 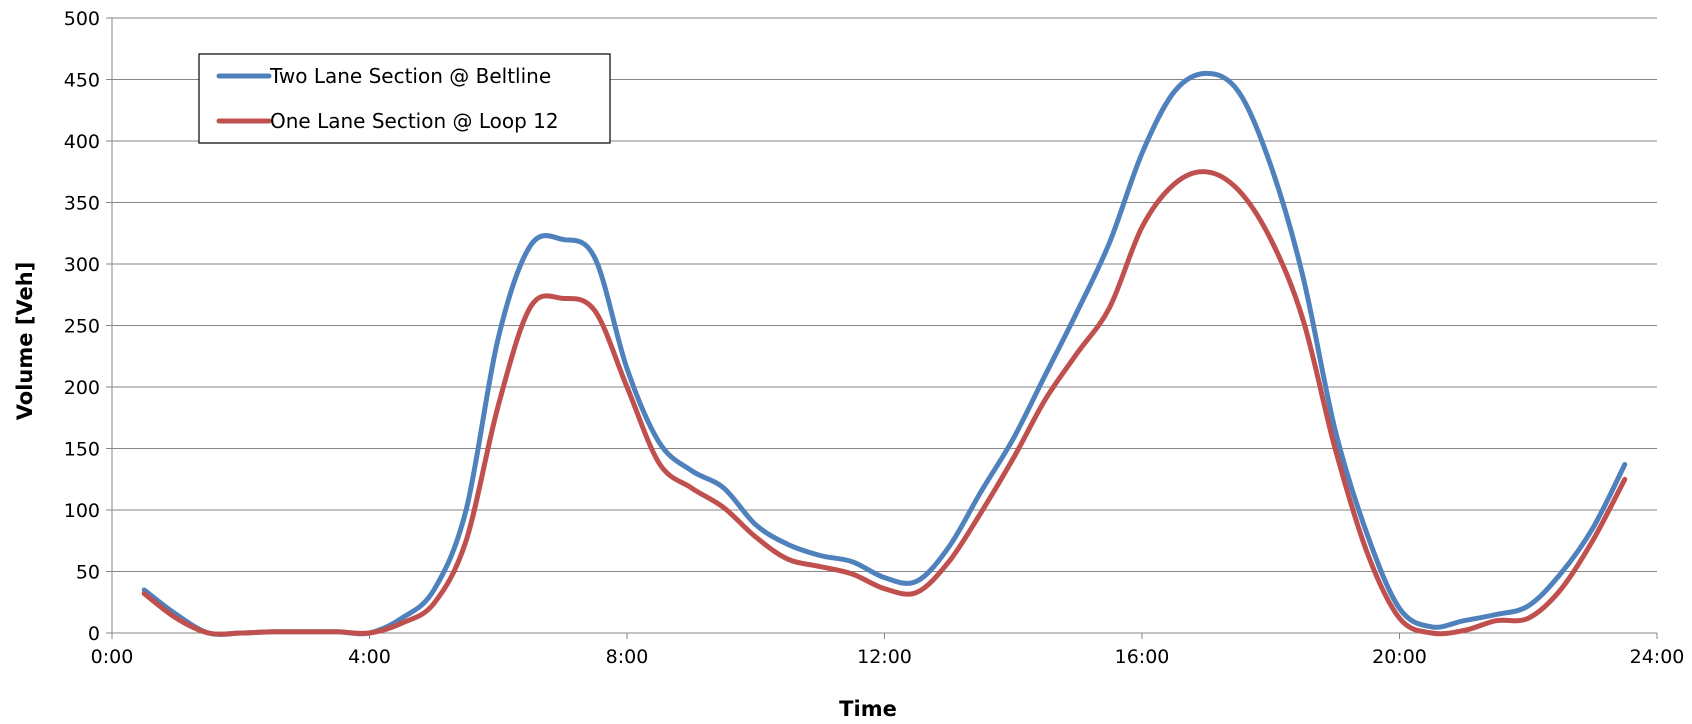 What do you see at coordinates (369, 657) in the screenshot?
I see `x-tick-label: 4:00` at bounding box center [369, 657].